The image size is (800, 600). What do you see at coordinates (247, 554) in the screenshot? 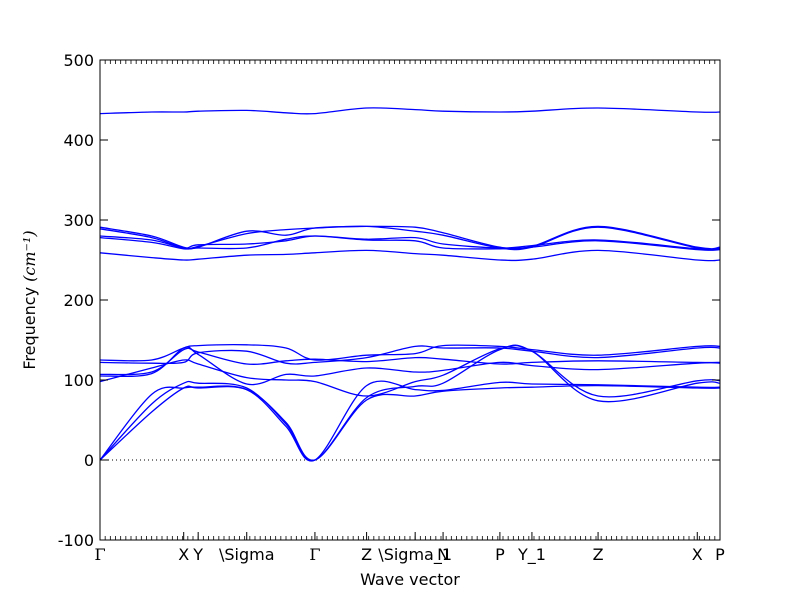
I see `x-tick-label: \Sigma` at bounding box center [247, 554].